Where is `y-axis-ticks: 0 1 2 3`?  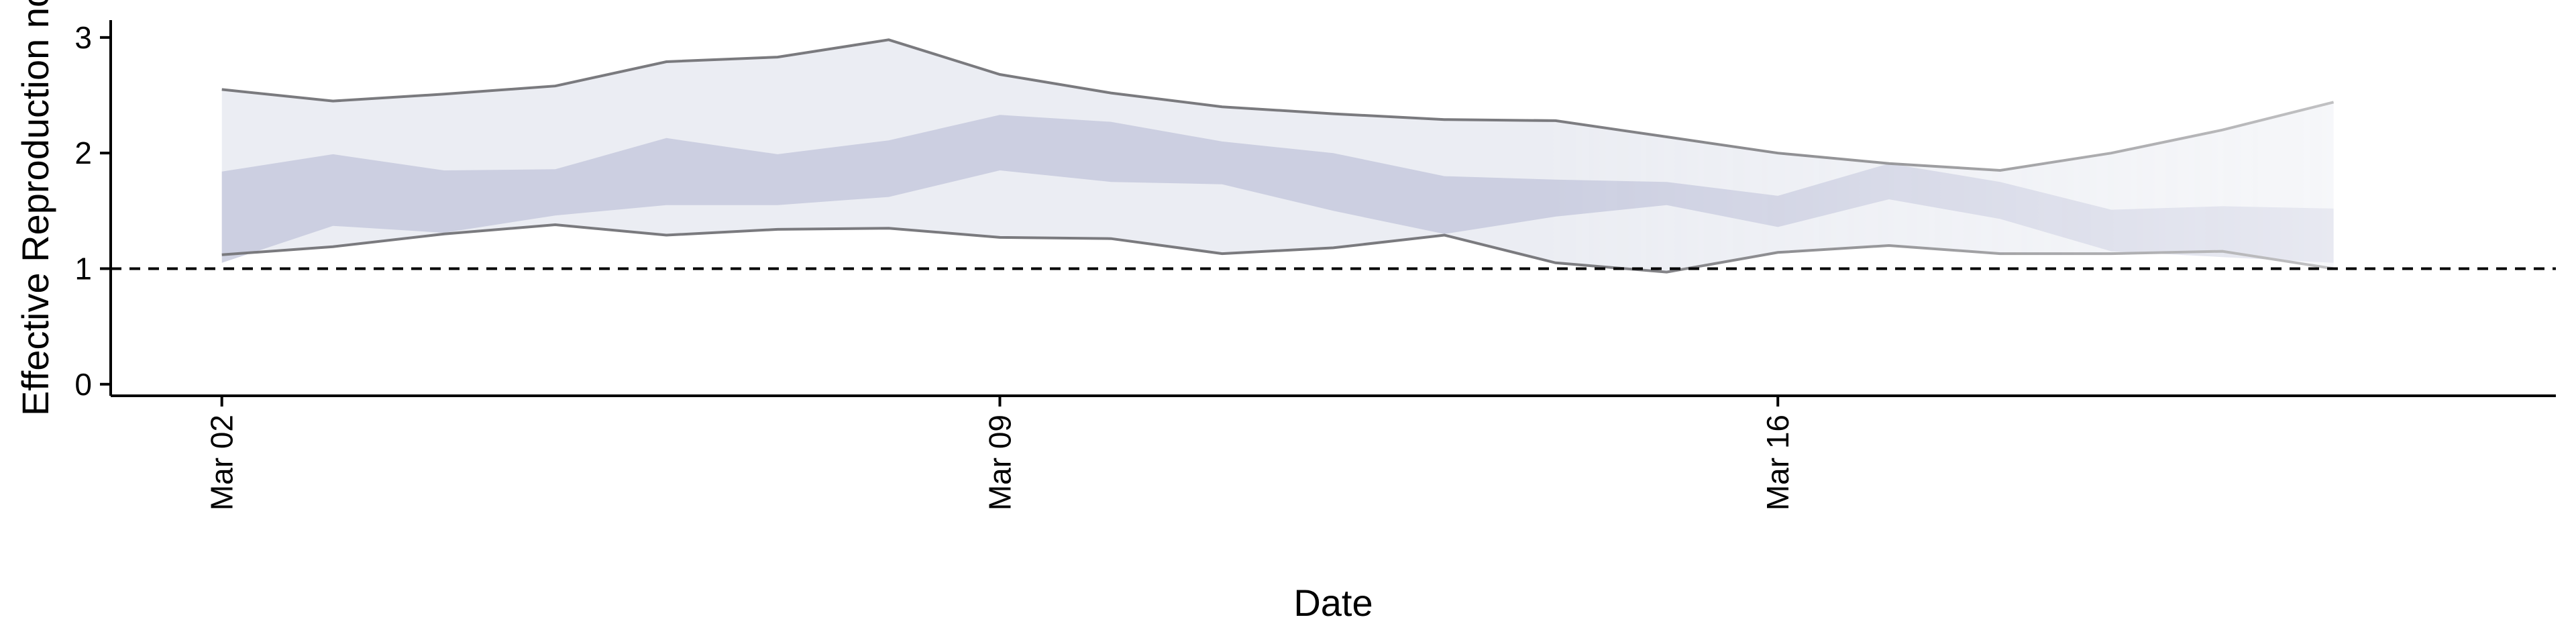 y-axis-ticks: 0 1 2 3 is located at coordinates (92, 211).